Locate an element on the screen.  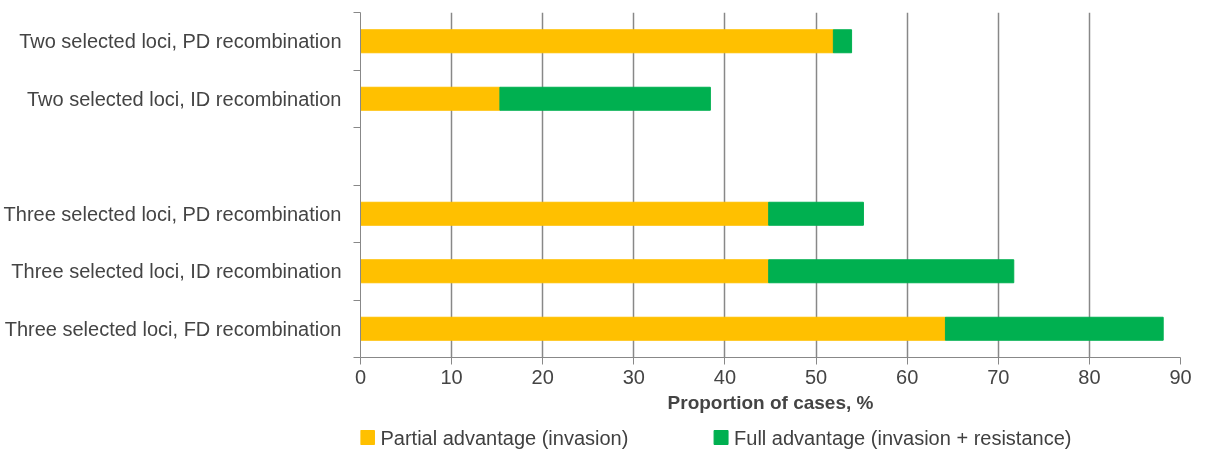
legend-label: Full advantage (invasion + resistance) is located at coordinates (903, 437).